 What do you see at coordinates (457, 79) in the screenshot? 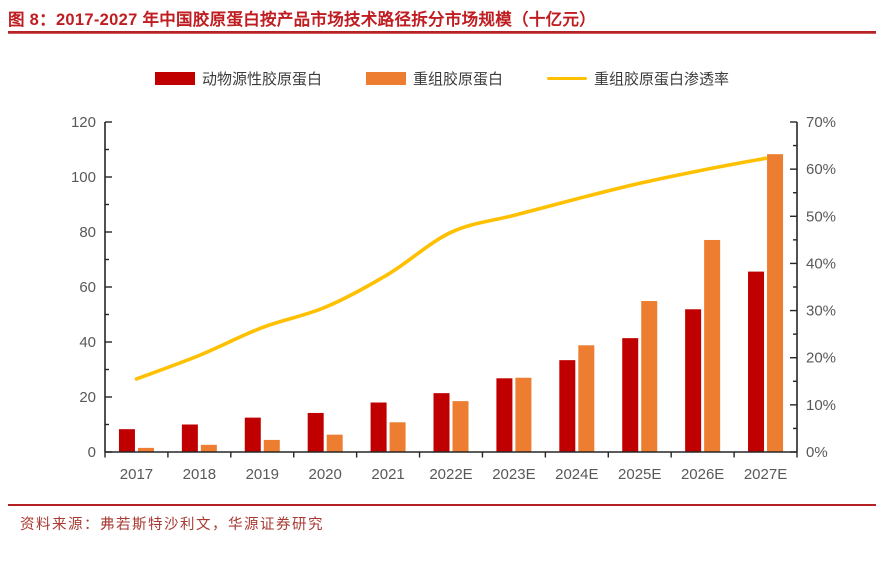
I see `legend-label-recombinant: 重组胶原蛋白` at bounding box center [457, 79].